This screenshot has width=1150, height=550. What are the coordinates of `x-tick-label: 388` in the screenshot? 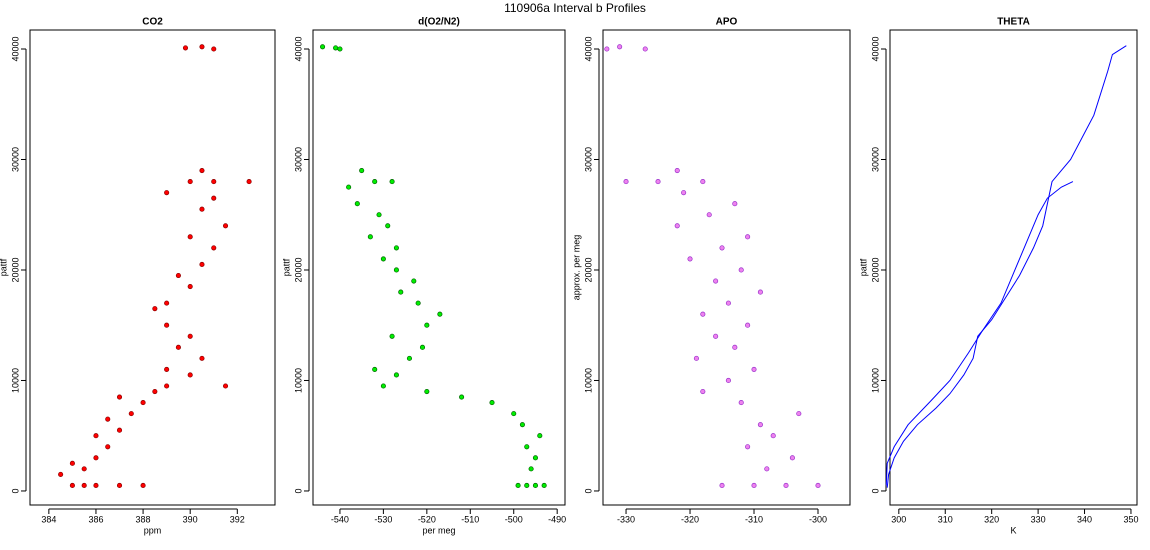 It's located at (143, 519).